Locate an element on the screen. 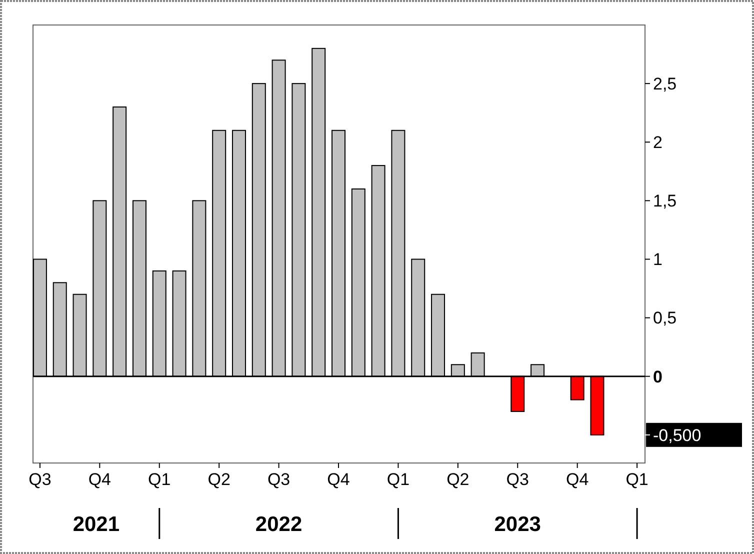  text: 2022 is located at coordinates (278, 524).